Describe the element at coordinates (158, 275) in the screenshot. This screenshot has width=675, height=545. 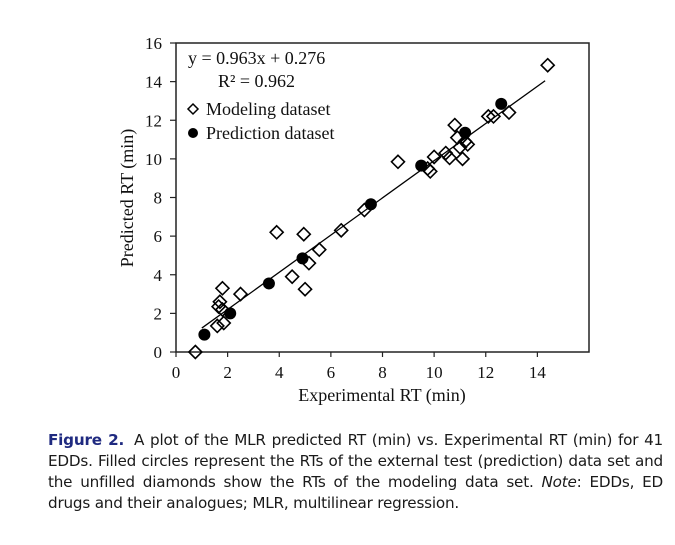
I see `y-tick-label: 4` at that location.